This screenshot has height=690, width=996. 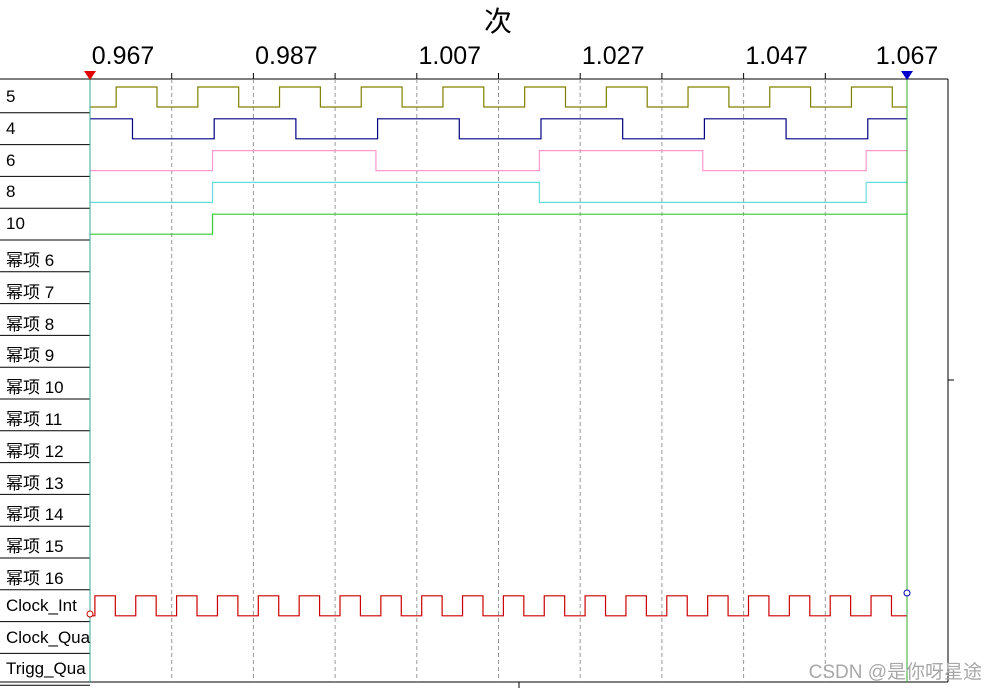 I want to click on axis-tick-label: 1.007, so click(x=450, y=56).